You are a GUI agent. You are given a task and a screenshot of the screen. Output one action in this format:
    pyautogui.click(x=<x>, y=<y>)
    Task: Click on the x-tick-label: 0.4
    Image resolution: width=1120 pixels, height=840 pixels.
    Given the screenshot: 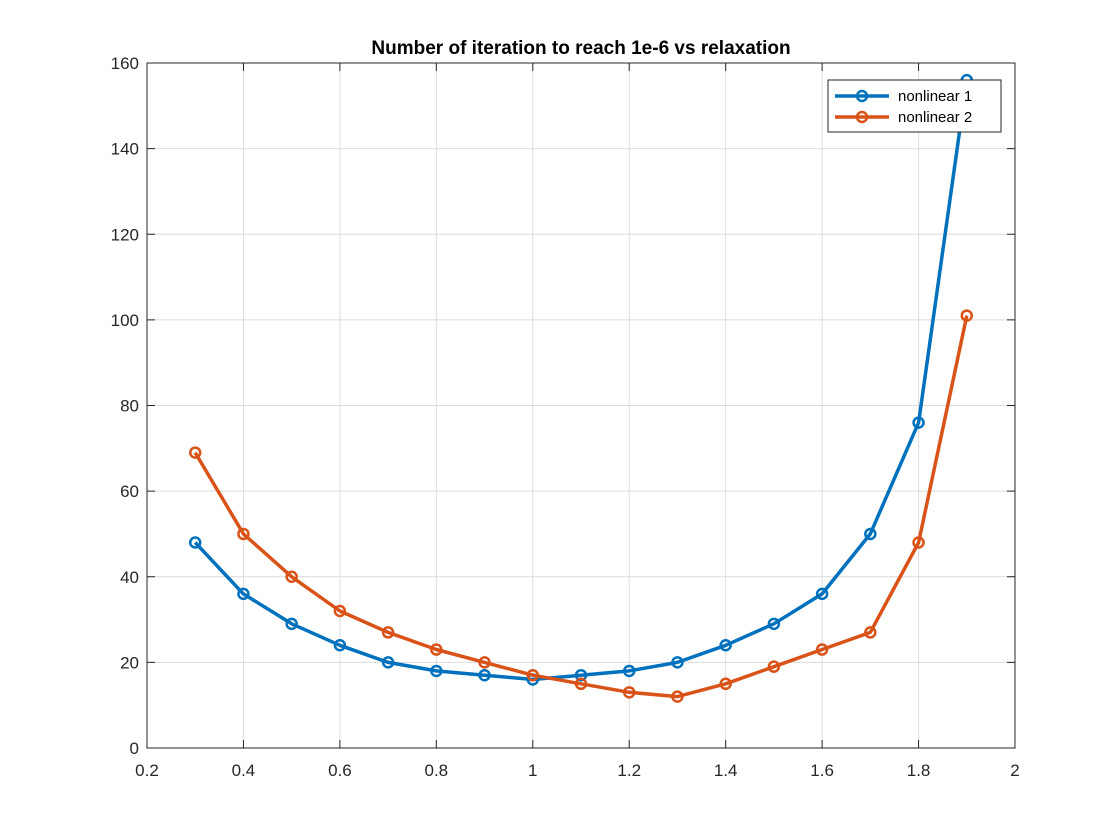 What is the action you would take?
    pyautogui.click(x=244, y=770)
    